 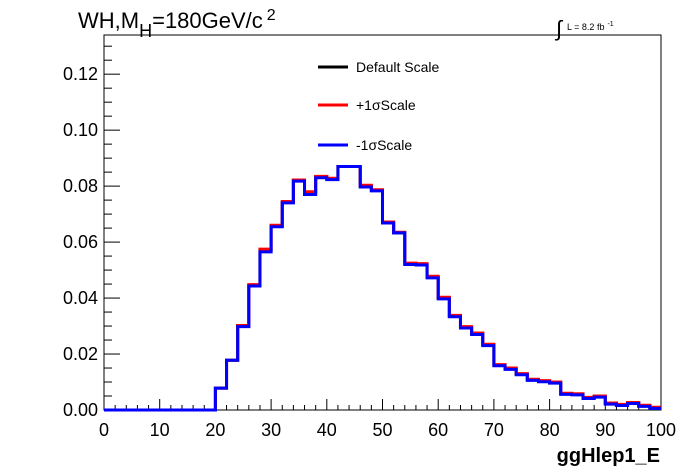 I want to click on x-tick-label: 100, so click(x=661, y=430).